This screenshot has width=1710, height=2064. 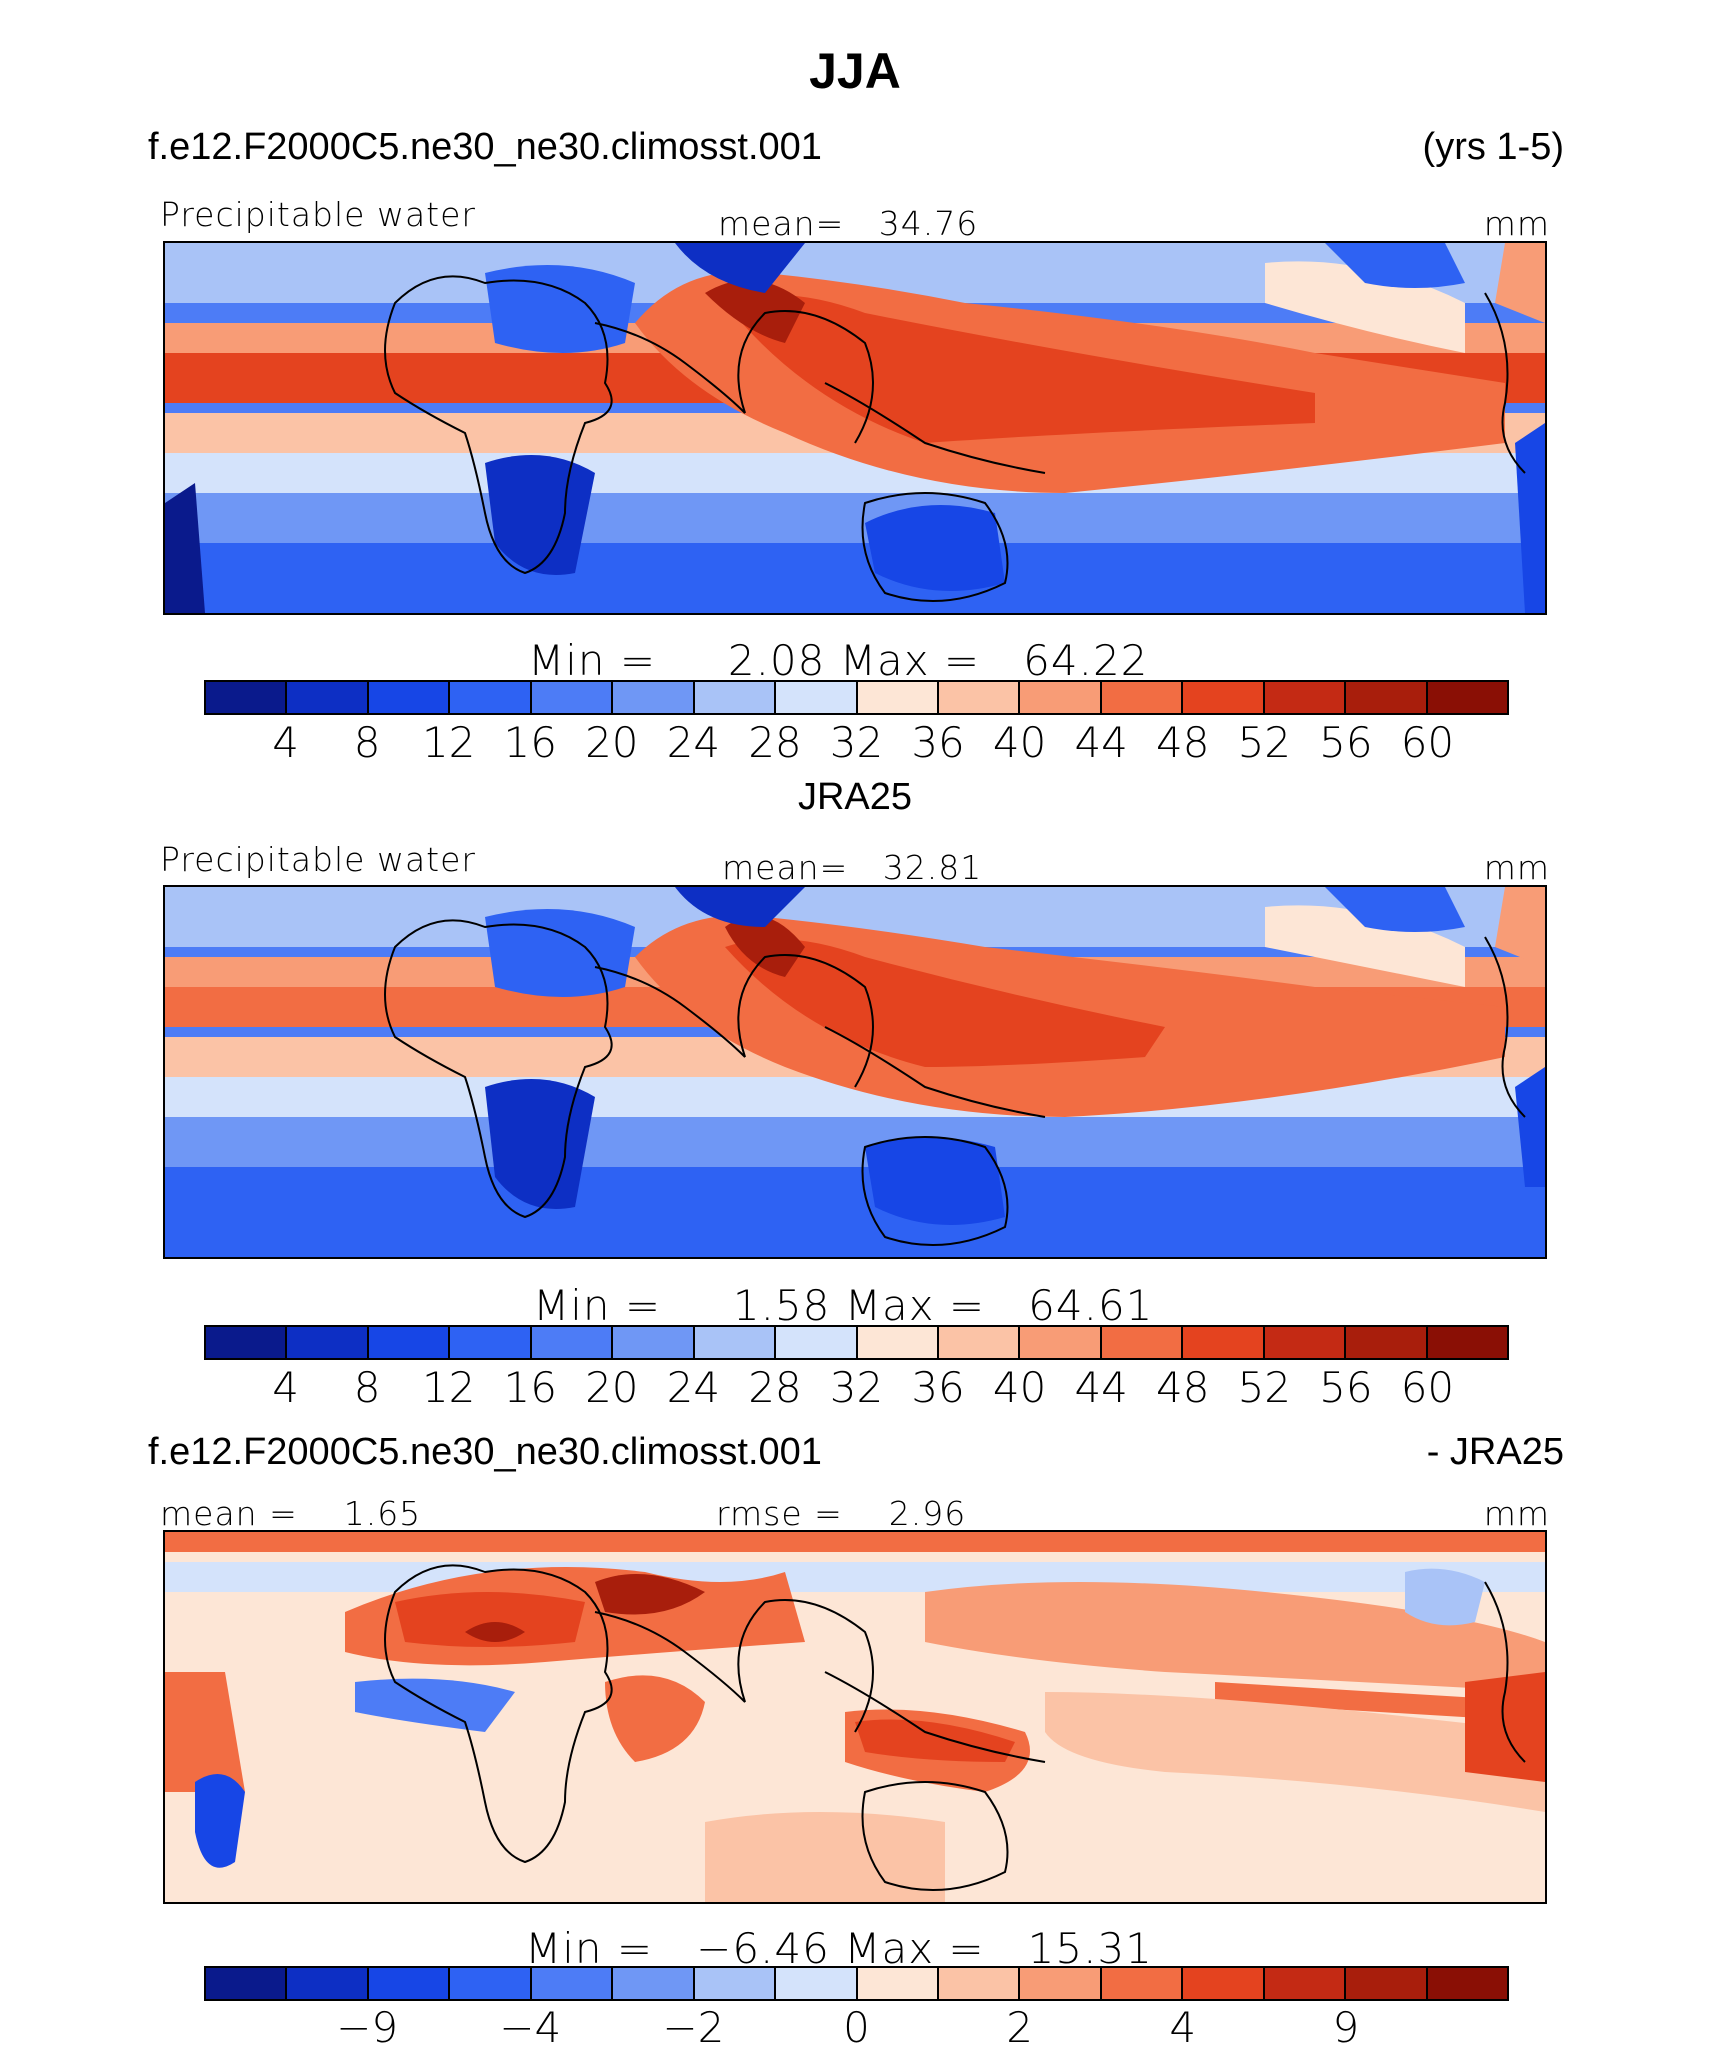 I want to click on colorbar-model, so click(x=856, y=697).